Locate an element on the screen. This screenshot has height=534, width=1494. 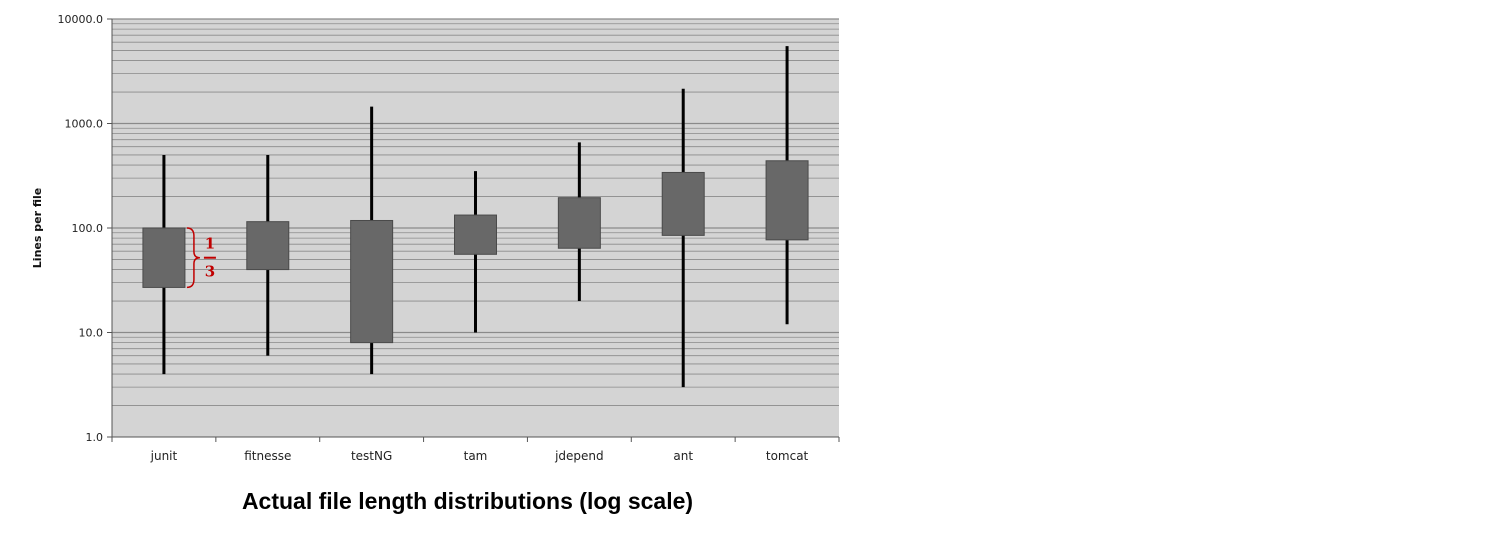
box-tam is located at coordinates (475, 234).